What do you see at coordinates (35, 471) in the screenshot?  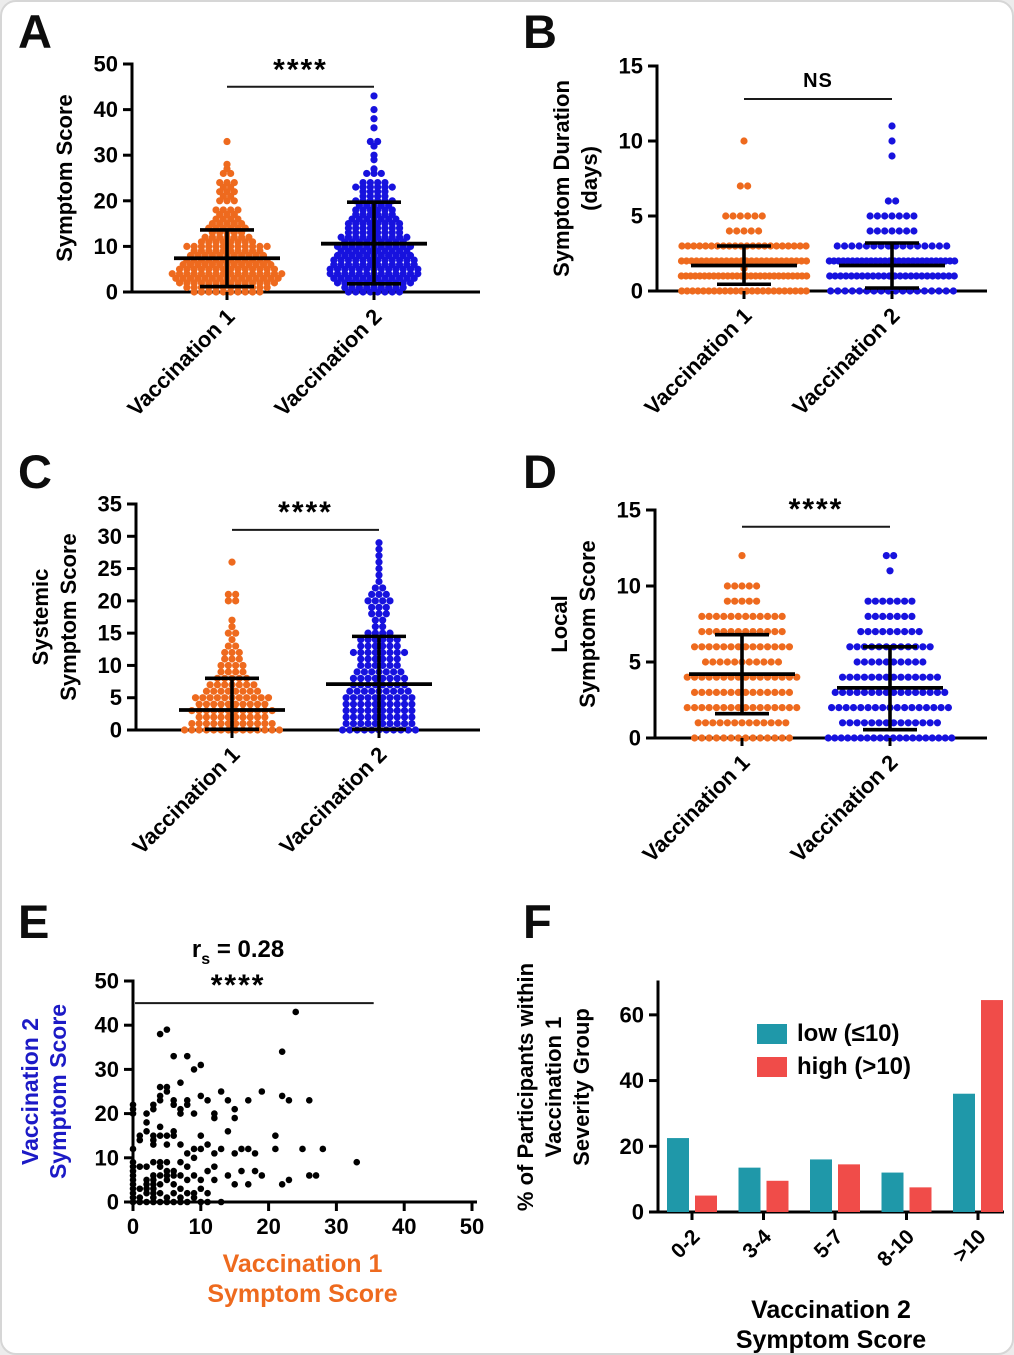 I see `panel-label-c: C` at bounding box center [35, 471].